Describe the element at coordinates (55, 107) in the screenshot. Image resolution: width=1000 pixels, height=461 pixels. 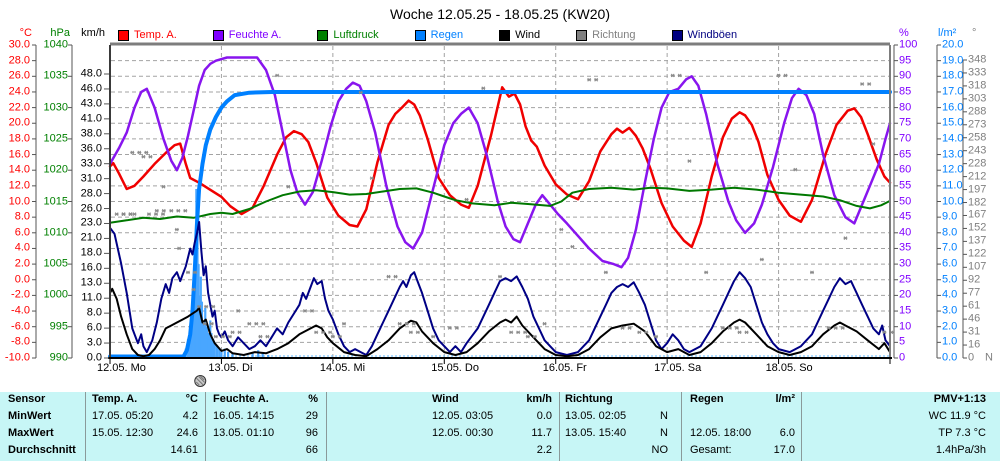
I see `pressure-tick-label: 1030` at that location.